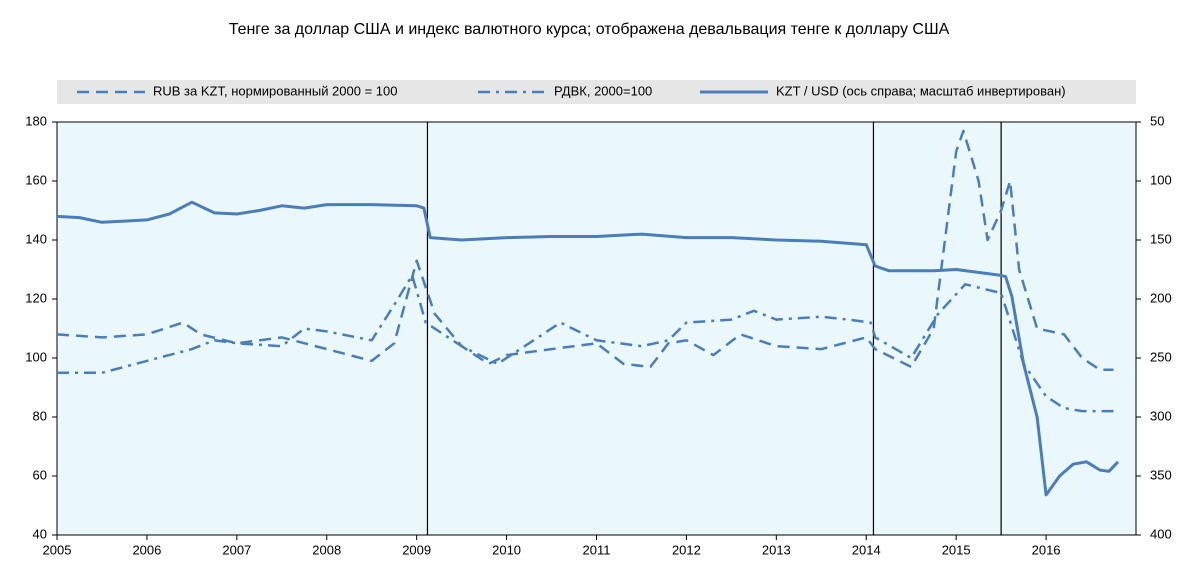 The width and height of the screenshot is (1179, 564). Describe the element at coordinates (1161, 297) in the screenshot. I see `y2-tick-label: 200` at that location.